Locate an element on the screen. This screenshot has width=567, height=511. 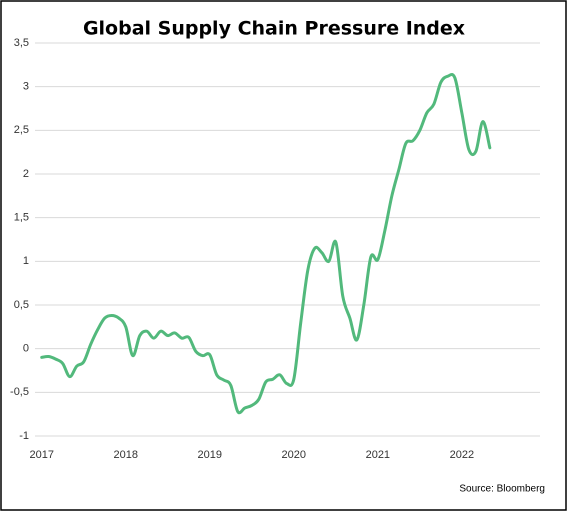
y-tick-label: 0 is located at coordinates (26, 349).